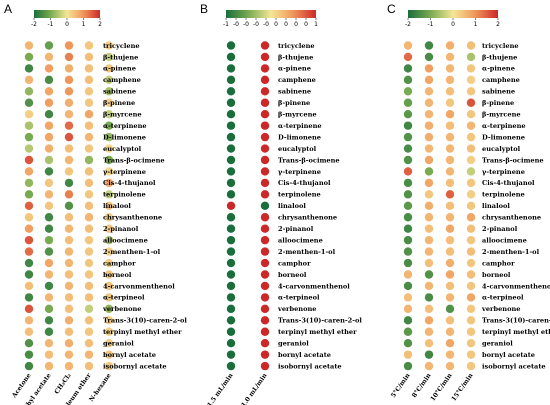 The image size is (550, 405). Describe the element at coordinates (307, 252) in the screenshot. I see `row-label: 2-menthen-1-ol` at that location.